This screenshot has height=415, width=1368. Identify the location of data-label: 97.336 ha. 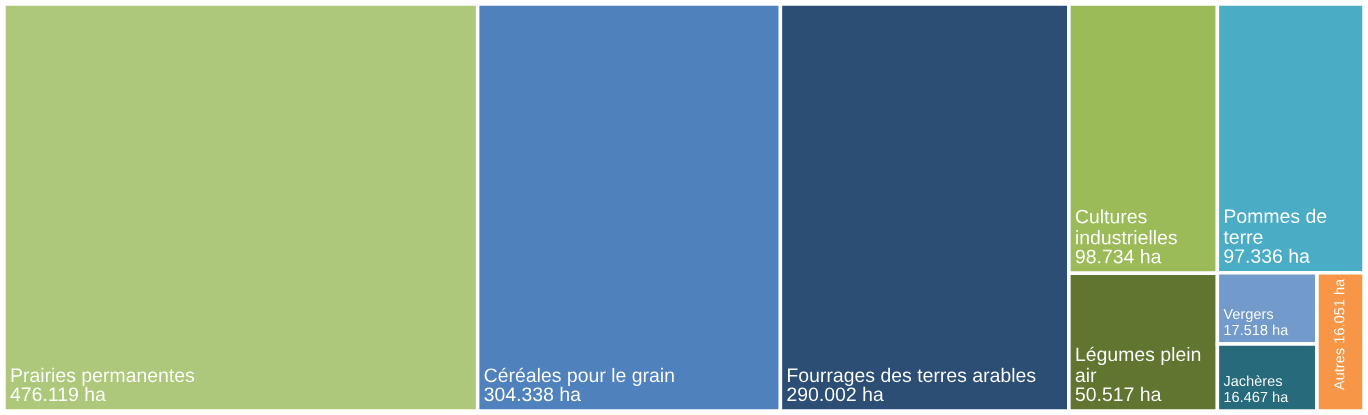
(1267, 255).